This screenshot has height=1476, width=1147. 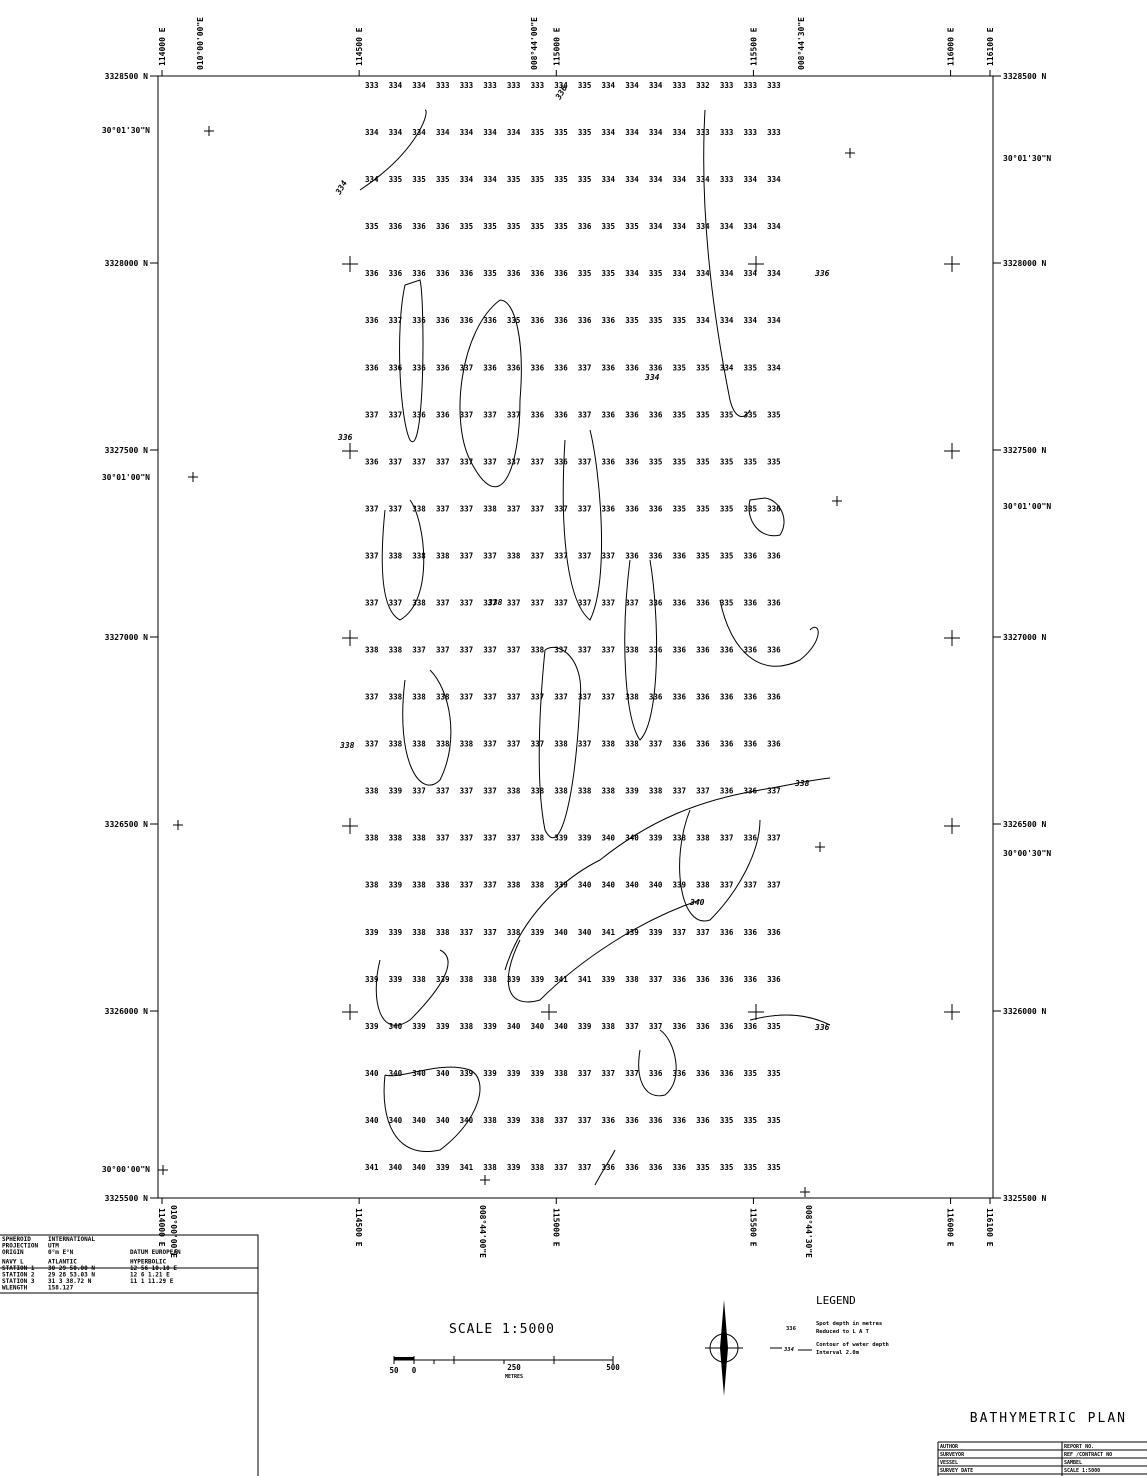 What do you see at coordinates (15, 1288) in the screenshot?
I see `geodesy-cell: WLENGTH` at bounding box center [15, 1288].